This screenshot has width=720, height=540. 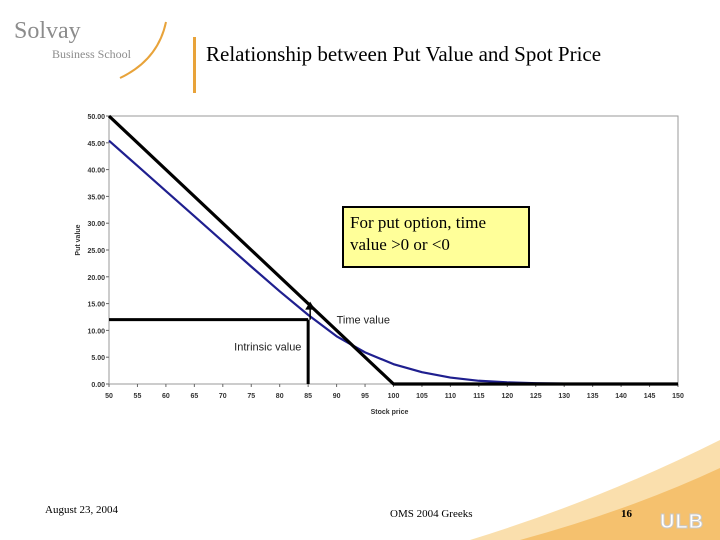 What do you see at coordinates (308, 396) in the screenshot?
I see `x-tick-label: 85` at bounding box center [308, 396].